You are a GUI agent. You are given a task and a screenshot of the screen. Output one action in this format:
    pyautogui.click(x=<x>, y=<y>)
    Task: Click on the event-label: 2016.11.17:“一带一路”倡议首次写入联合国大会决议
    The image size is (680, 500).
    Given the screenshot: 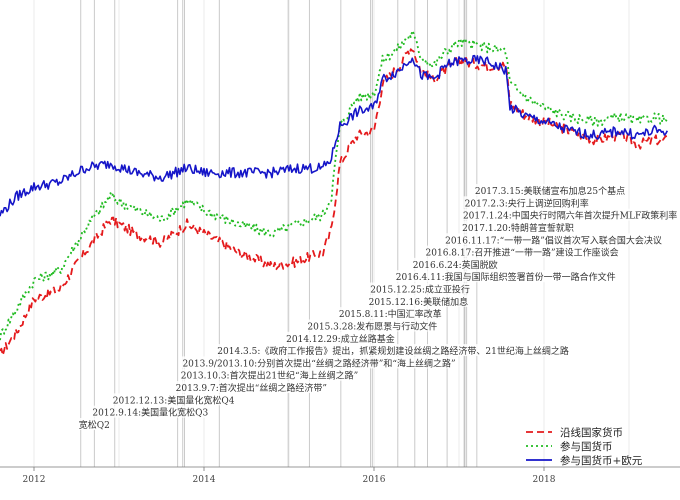 What is the action you would take?
    pyautogui.click(x=553, y=240)
    